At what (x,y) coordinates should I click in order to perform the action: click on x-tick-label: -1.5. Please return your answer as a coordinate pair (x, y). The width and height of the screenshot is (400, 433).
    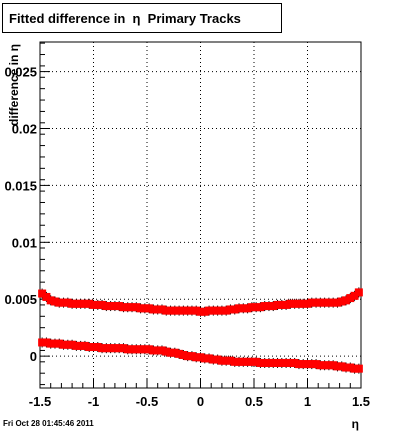
    Looking at the image, I should click on (40, 401).